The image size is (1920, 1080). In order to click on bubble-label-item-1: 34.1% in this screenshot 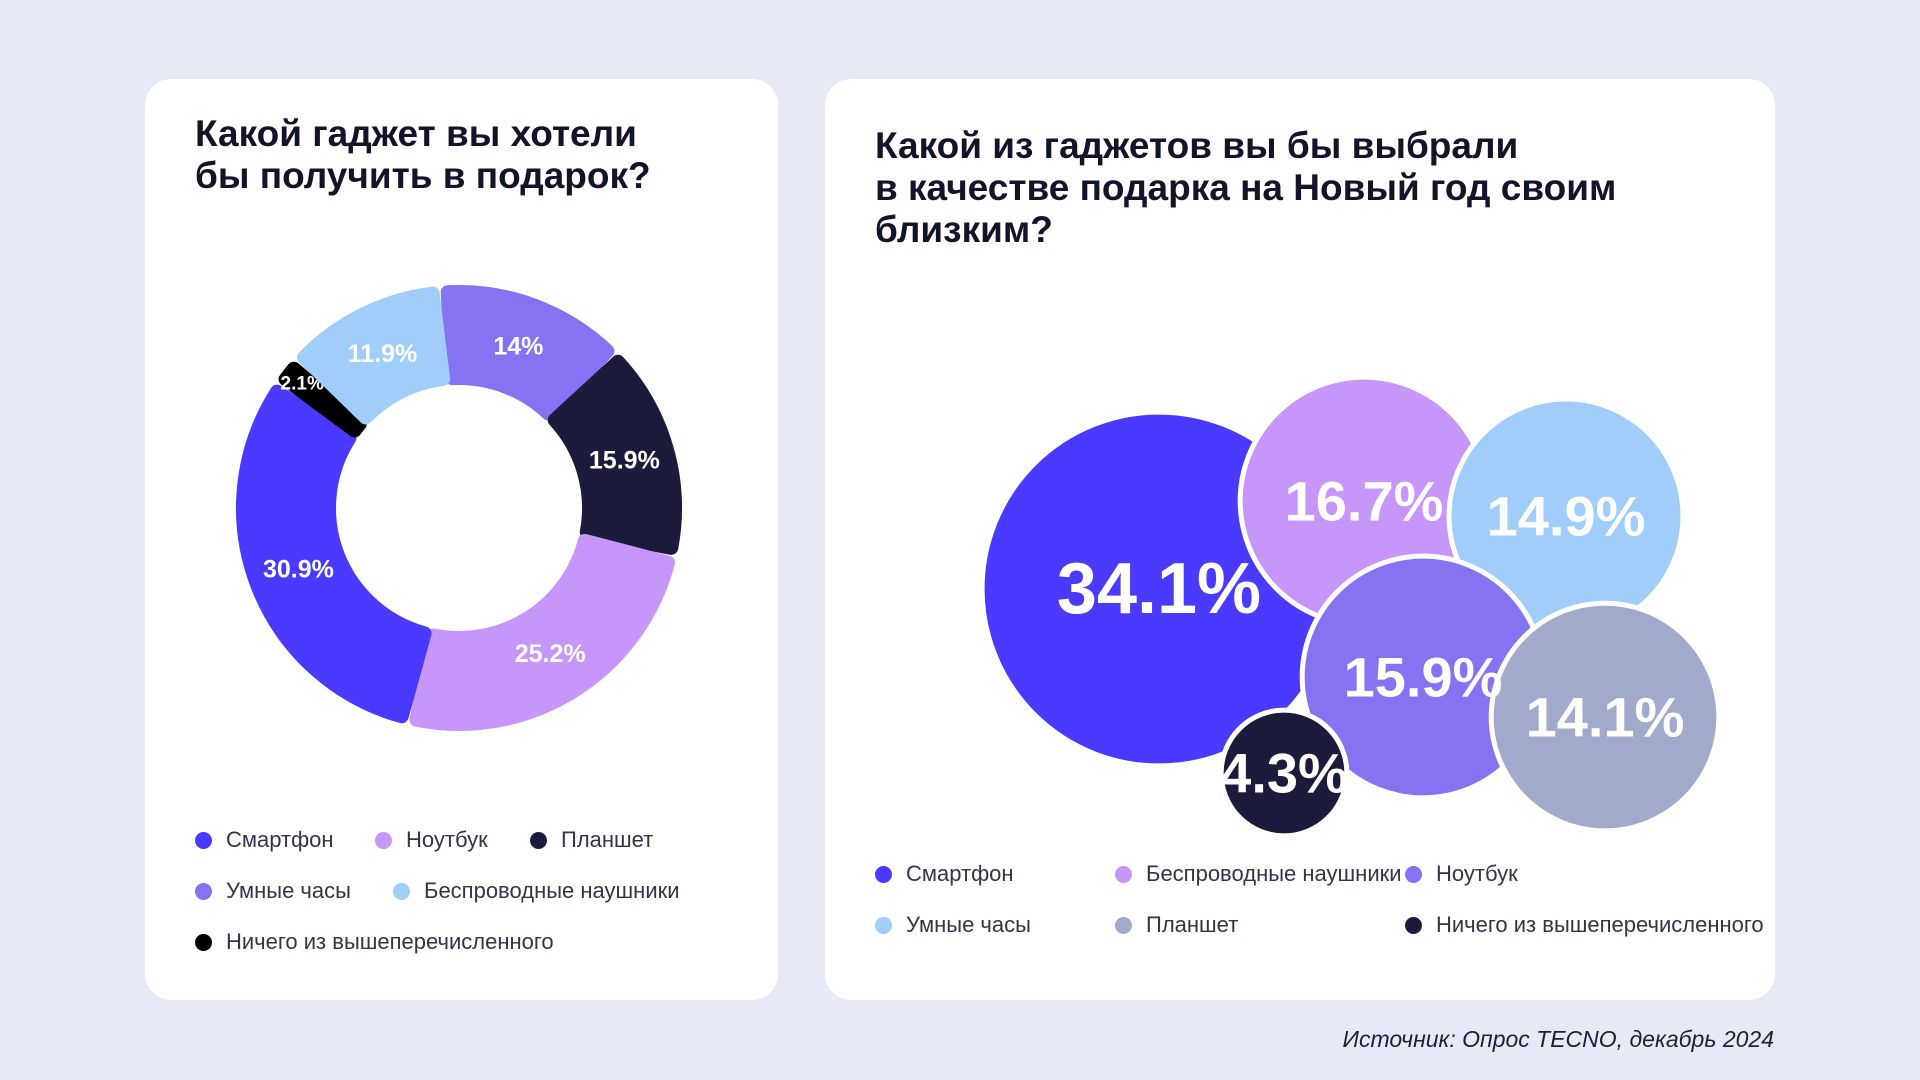, I will do `click(1159, 589)`.